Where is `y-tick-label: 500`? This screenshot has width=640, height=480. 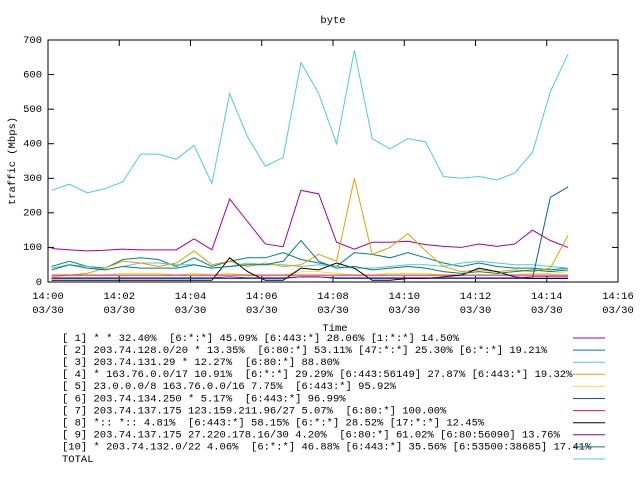
y-tick-label: 500 is located at coordinates (32, 110).